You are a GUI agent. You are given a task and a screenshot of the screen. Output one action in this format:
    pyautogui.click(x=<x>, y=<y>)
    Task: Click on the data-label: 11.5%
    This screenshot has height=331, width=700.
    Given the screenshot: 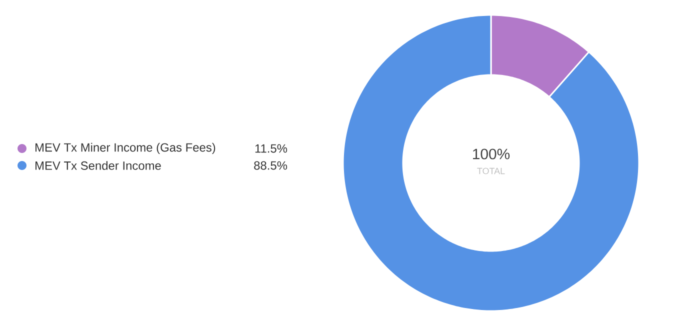 What is the action you would take?
    pyautogui.click(x=271, y=148)
    